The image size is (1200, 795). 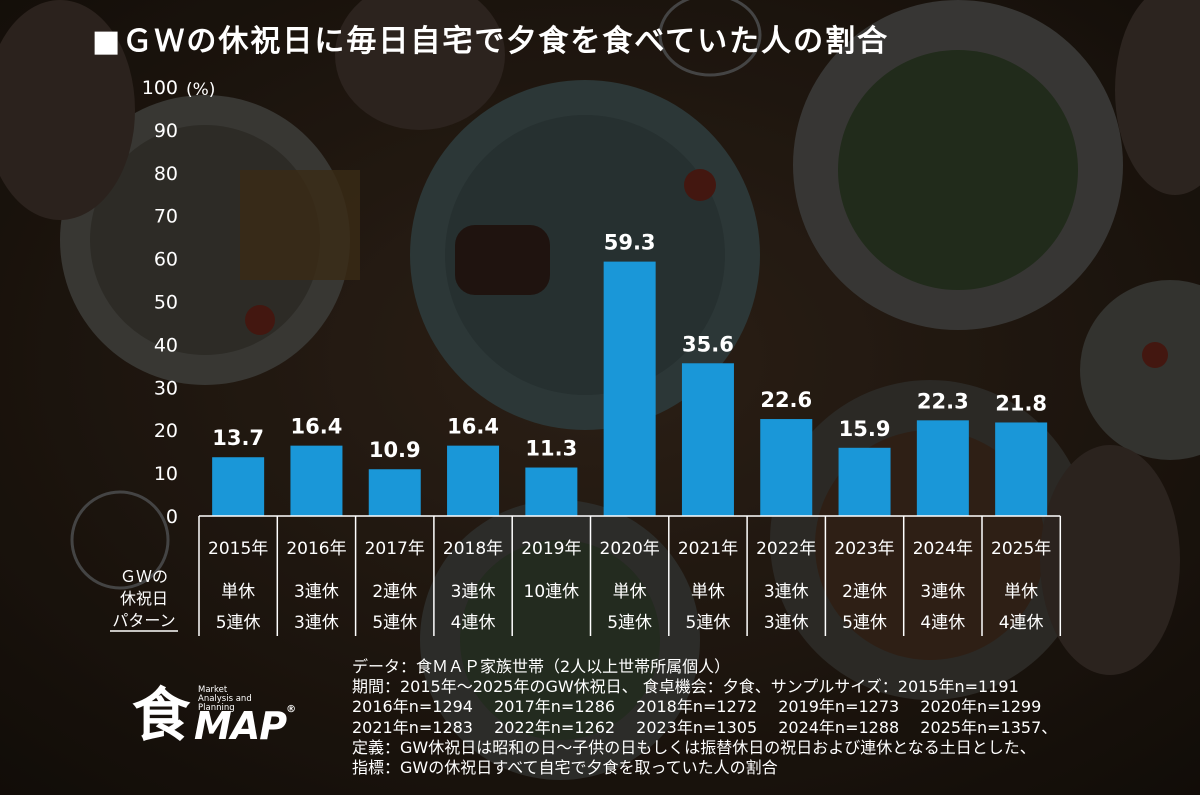 I want to click on pattern-row-label: ＧＷの, so click(x=144, y=576).